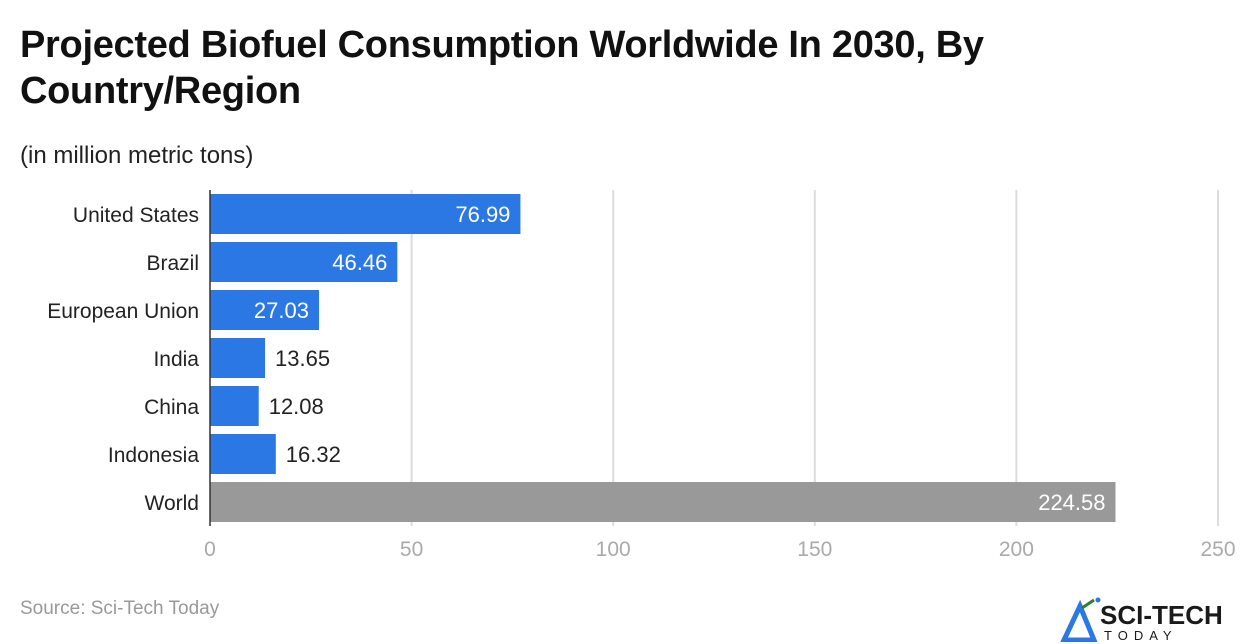 The height and width of the screenshot is (644, 1240). What do you see at coordinates (1079, 620) in the screenshot?
I see `logo-triangle-icon` at bounding box center [1079, 620].